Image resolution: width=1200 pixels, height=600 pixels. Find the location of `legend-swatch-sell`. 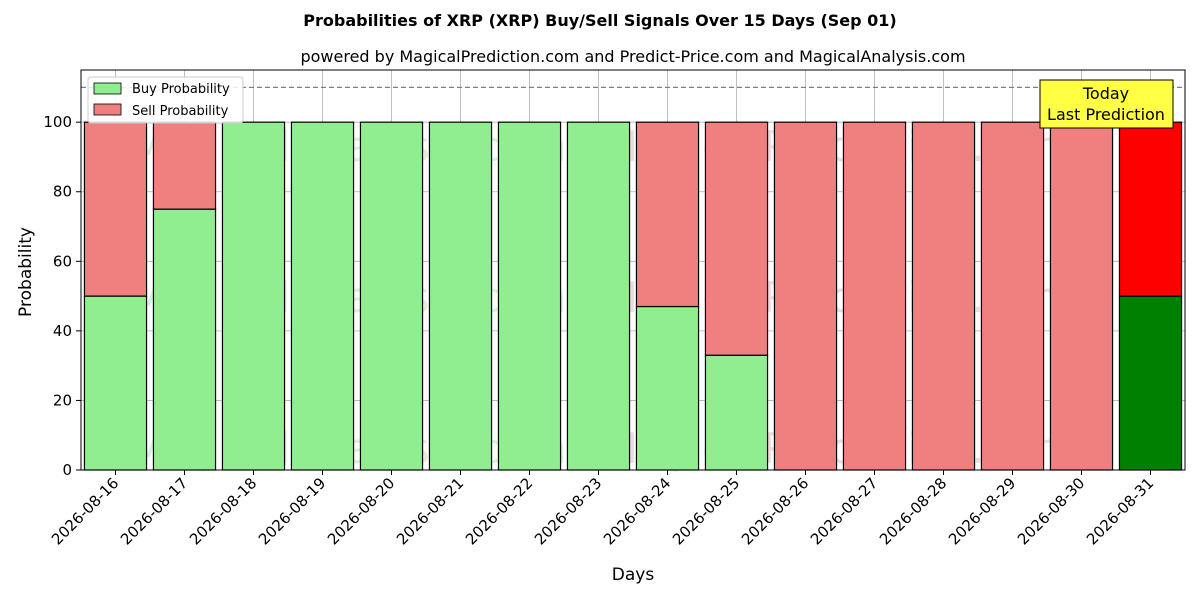

legend-swatch-sell is located at coordinates (107, 109).